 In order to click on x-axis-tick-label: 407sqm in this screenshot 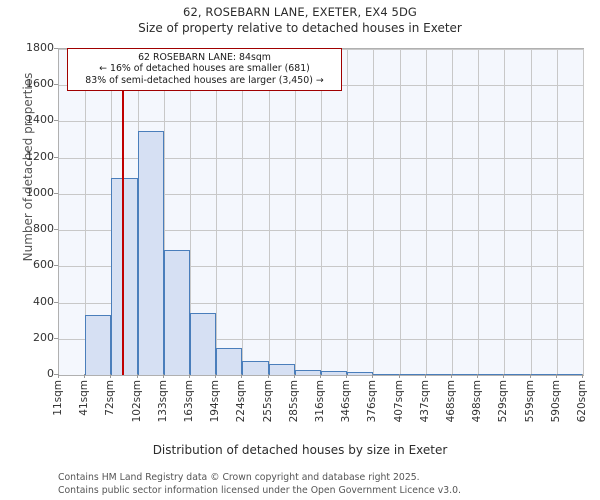, I will do `click(398, 401)`.